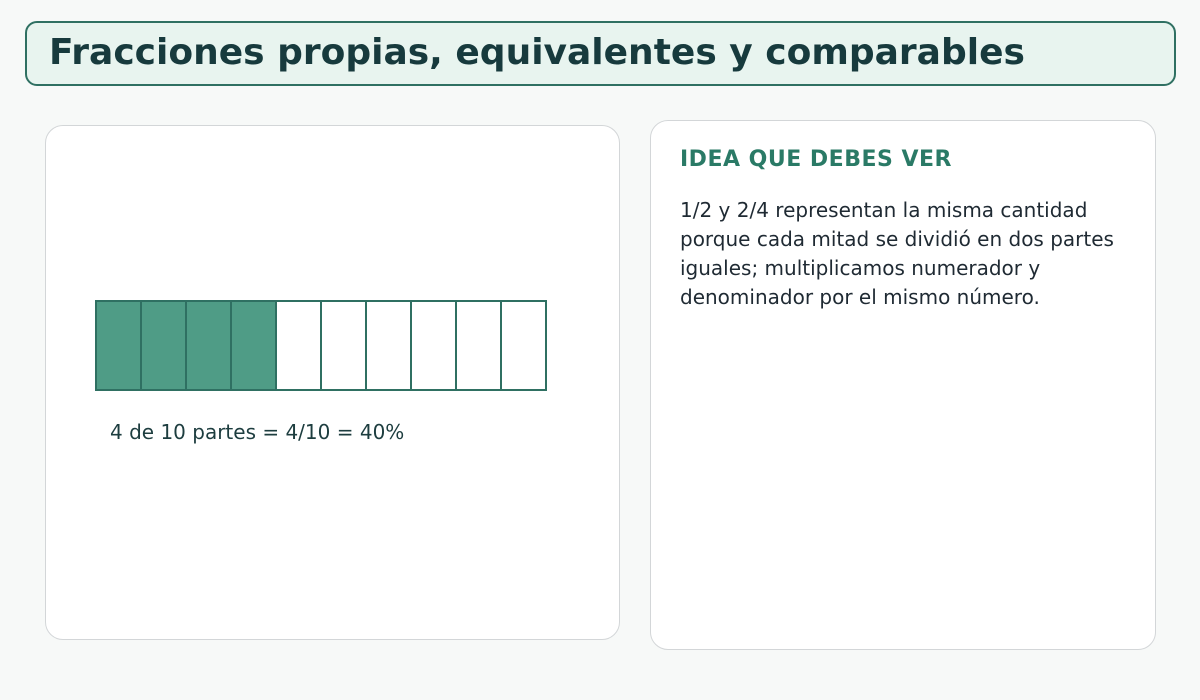 The height and width of the screenshot is (700, 1200). Describe the element at coordinates (257, 432) in the screenshot. I see `fraction-caption: 4 de 10 partes = 4/10 = 40%` at that location.